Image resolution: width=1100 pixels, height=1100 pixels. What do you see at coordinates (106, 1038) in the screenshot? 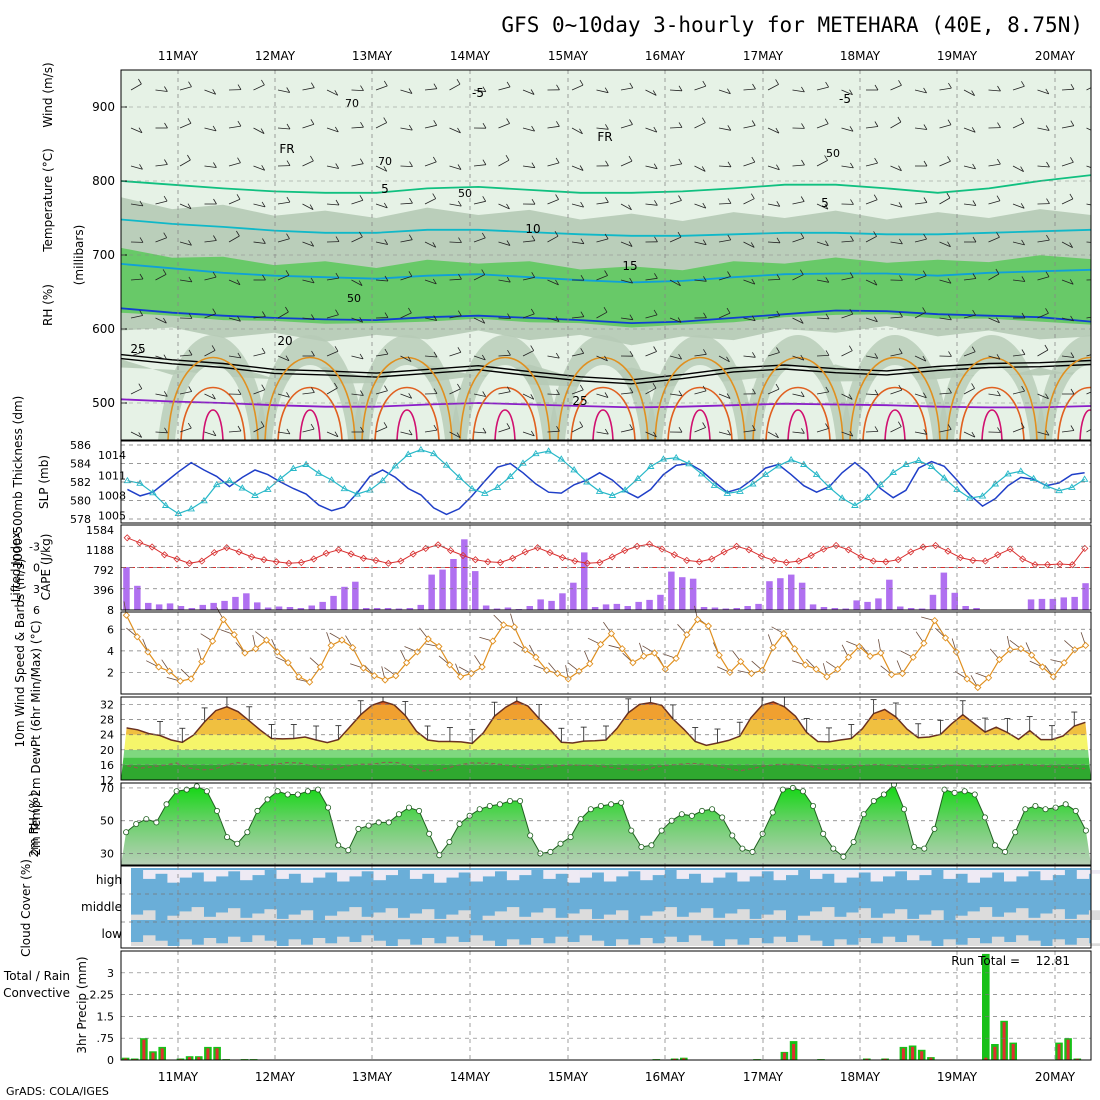
I see `precip-tick: .75` at bounding box center [106, 1038].